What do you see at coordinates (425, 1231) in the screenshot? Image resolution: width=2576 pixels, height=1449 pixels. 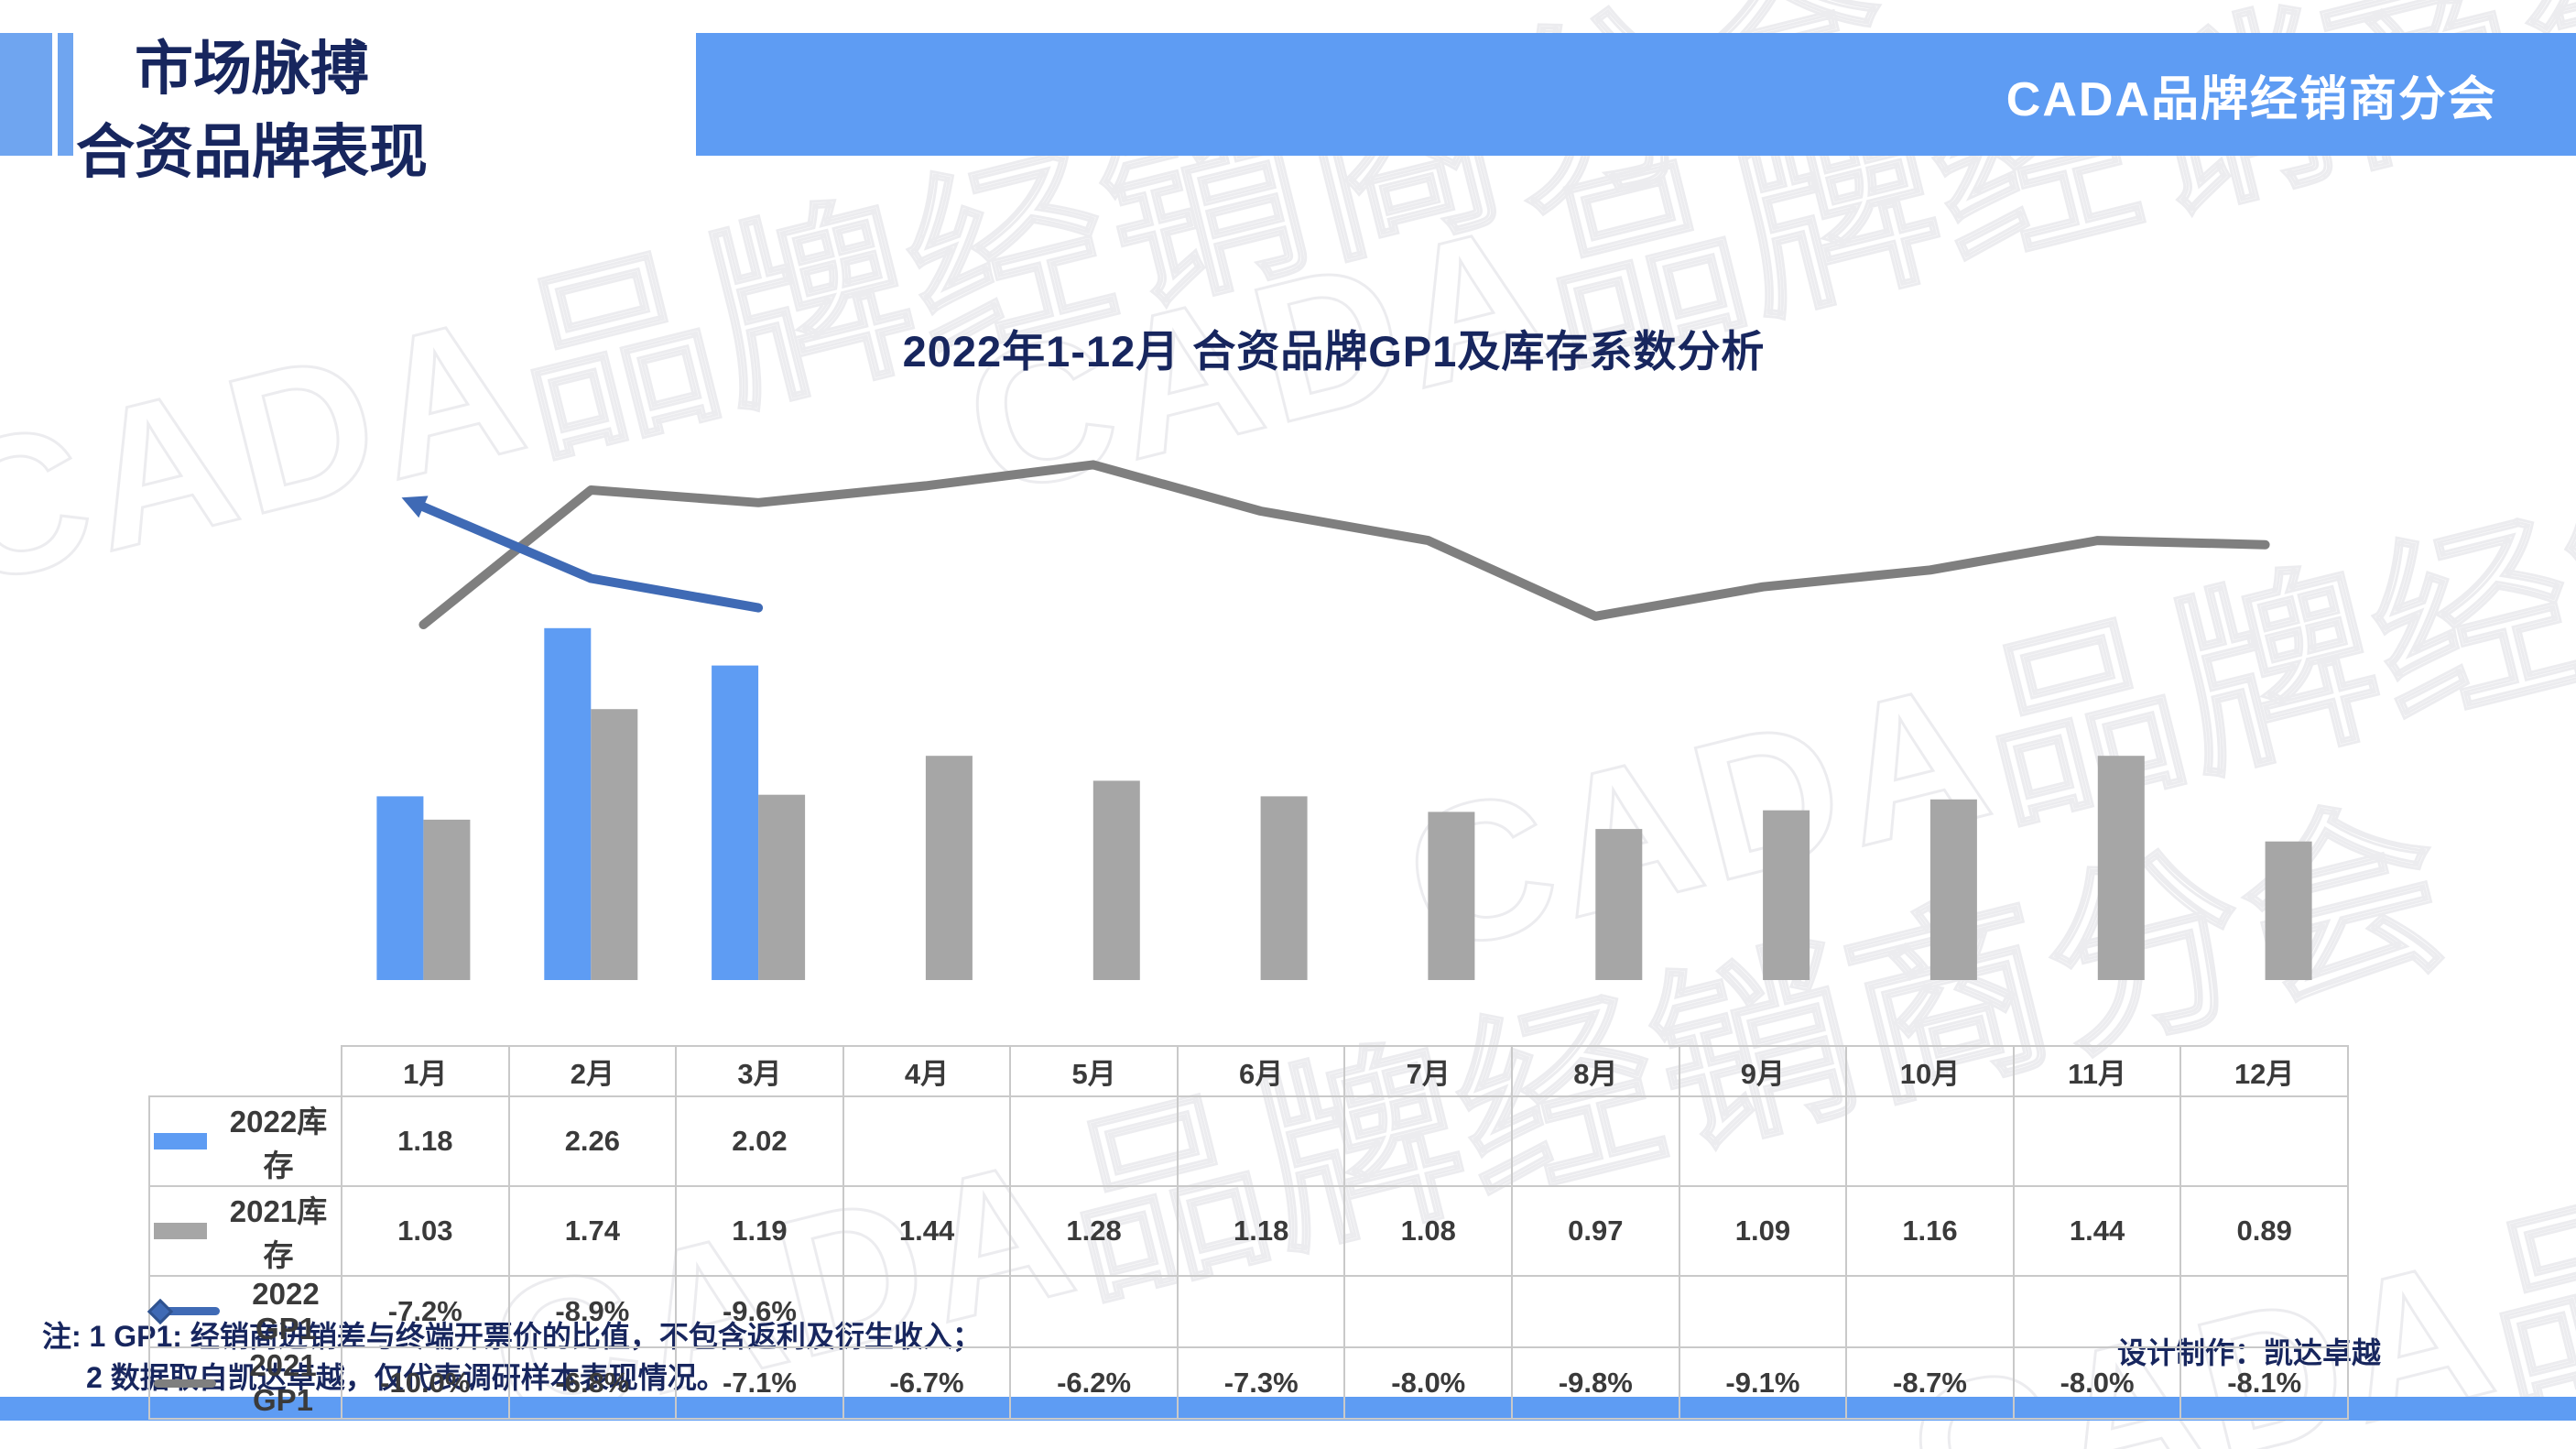 I see `table-cell: 1.03` at bounding box center [425, 1231].